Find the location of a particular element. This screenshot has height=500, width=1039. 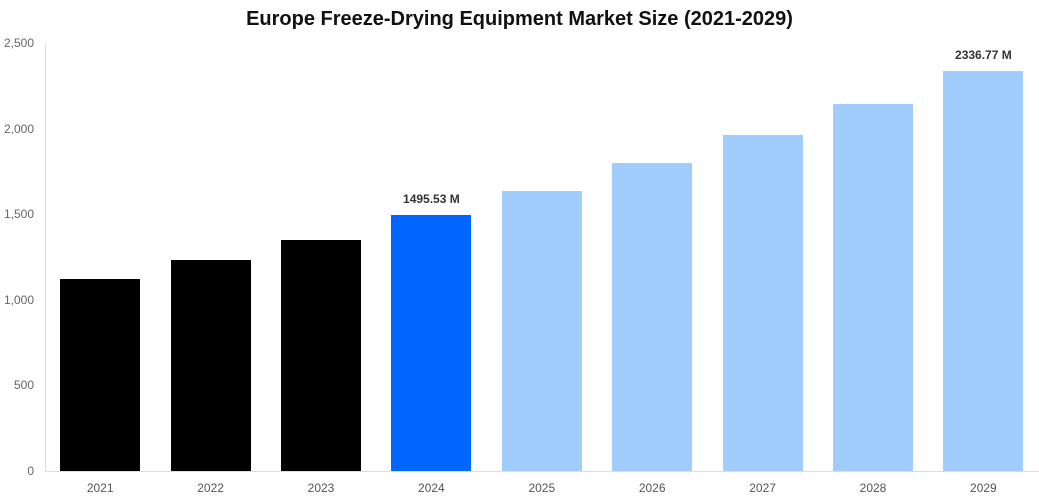

y-axis-line is located at coordinates (45, 257).